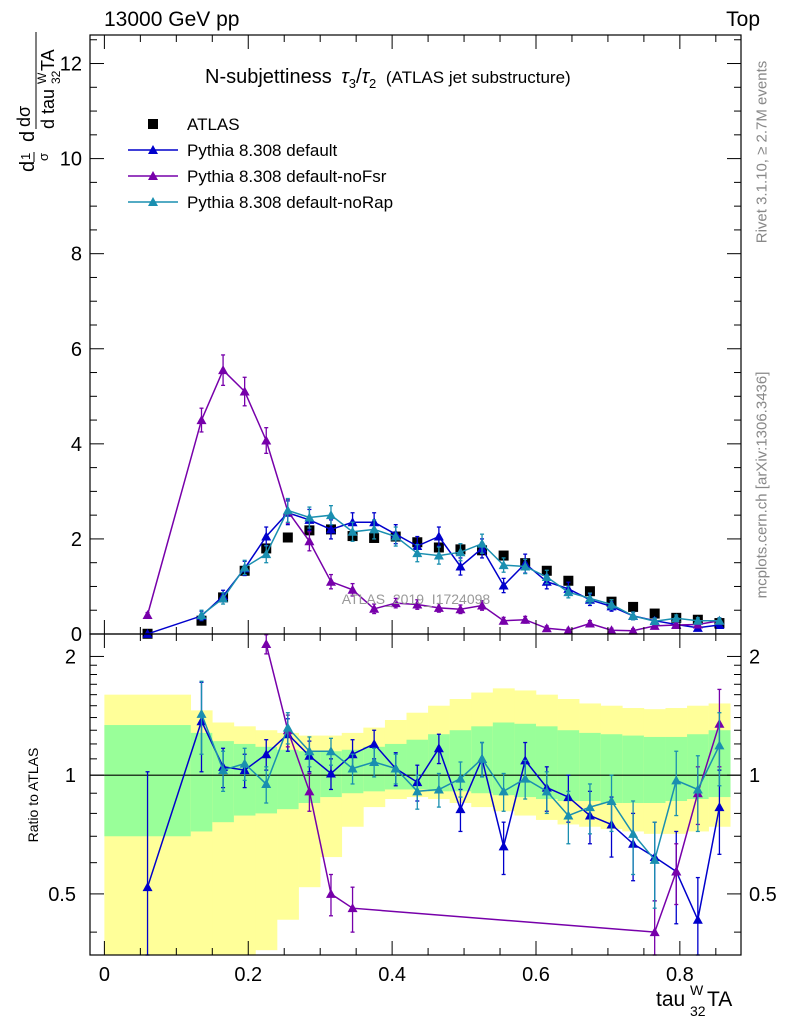 The image size is (786, 1024). What do you see at coordinates (268, 77) in the screenshot?
I see `chart-title-main: N-subjettiness` at bounding box center [268, 77].